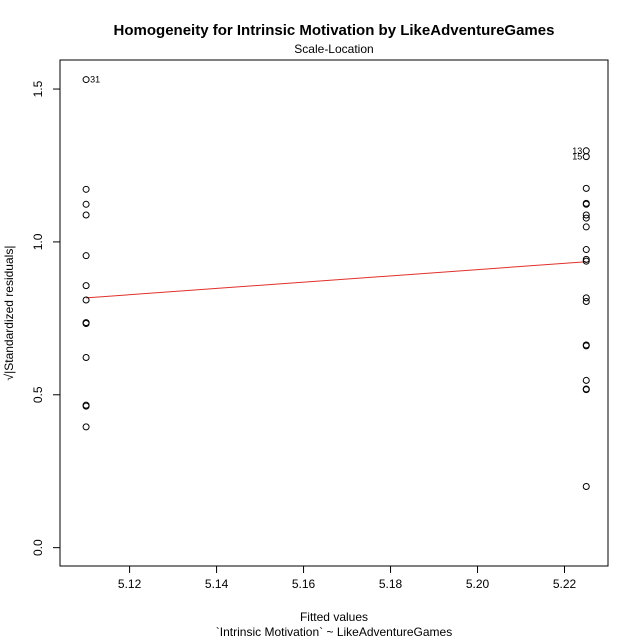 The image size is (640, 640). What do you see at coordinates (478, 584) in the screenshot?
I see `x-tick-label: 5.20` at bounding box center [478, 584].